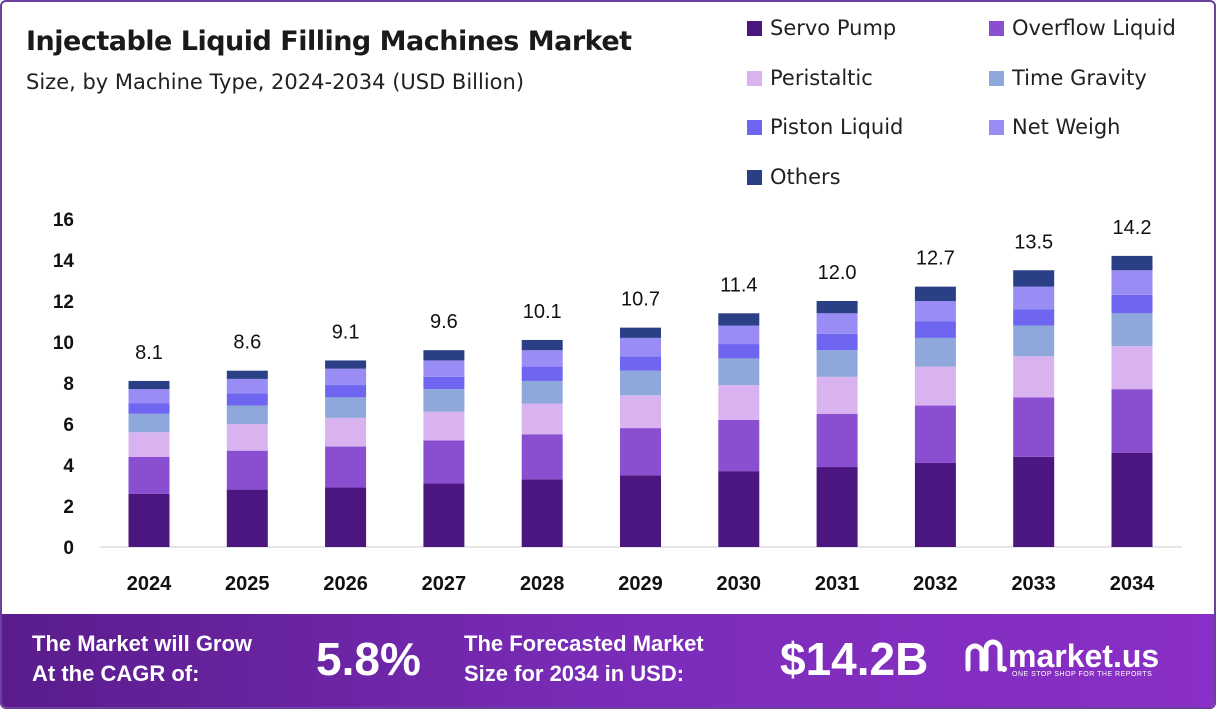 The height and width of the screenshot is (709, 1216). Describe the element at coordinates (1132, 228) in the screenshot. I see `bar-total-label: 14.2` at that location.